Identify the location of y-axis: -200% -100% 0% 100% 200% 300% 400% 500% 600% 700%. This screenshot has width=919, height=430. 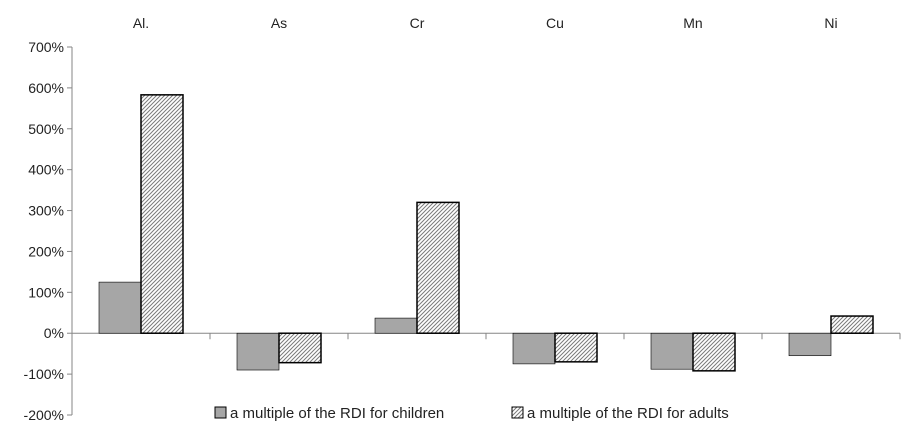
(48, 231).